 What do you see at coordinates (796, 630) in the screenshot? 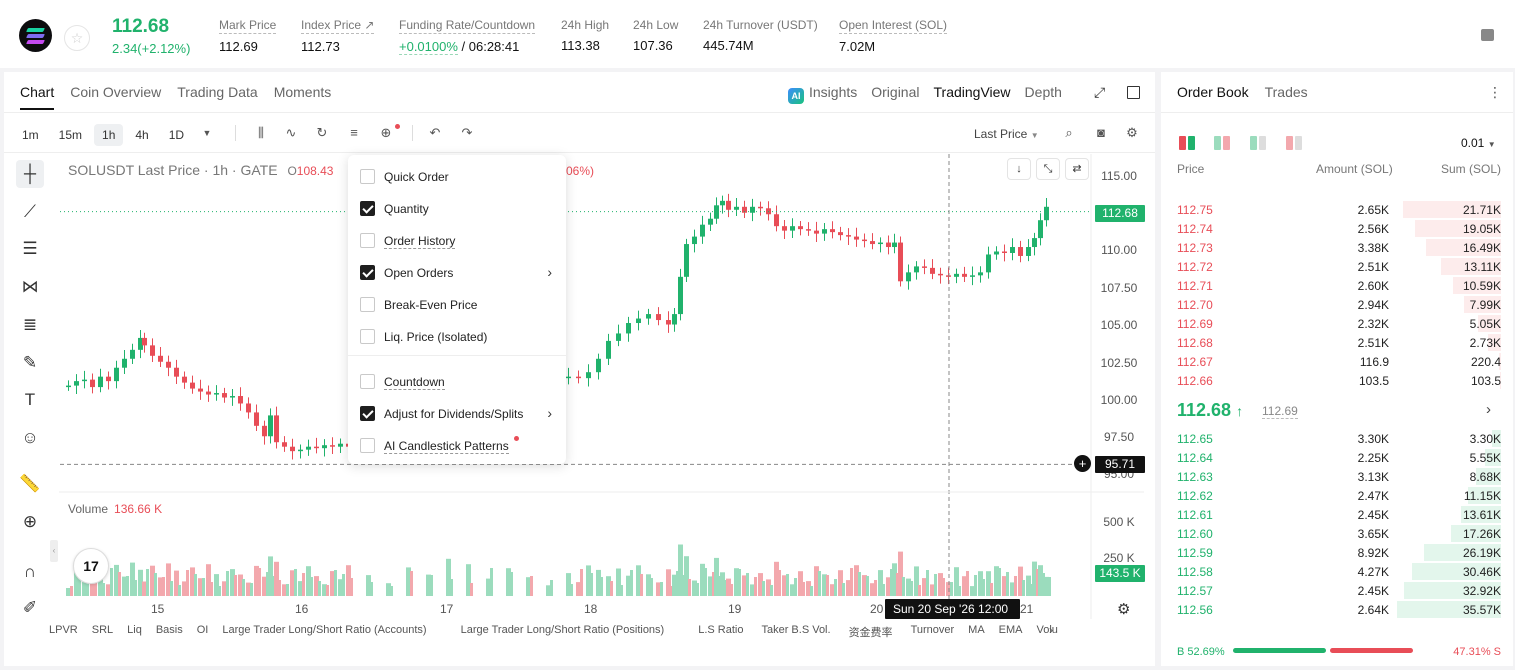
I see `indicator-item: Taker B.S Vol.` at bounding box center [796, 630].